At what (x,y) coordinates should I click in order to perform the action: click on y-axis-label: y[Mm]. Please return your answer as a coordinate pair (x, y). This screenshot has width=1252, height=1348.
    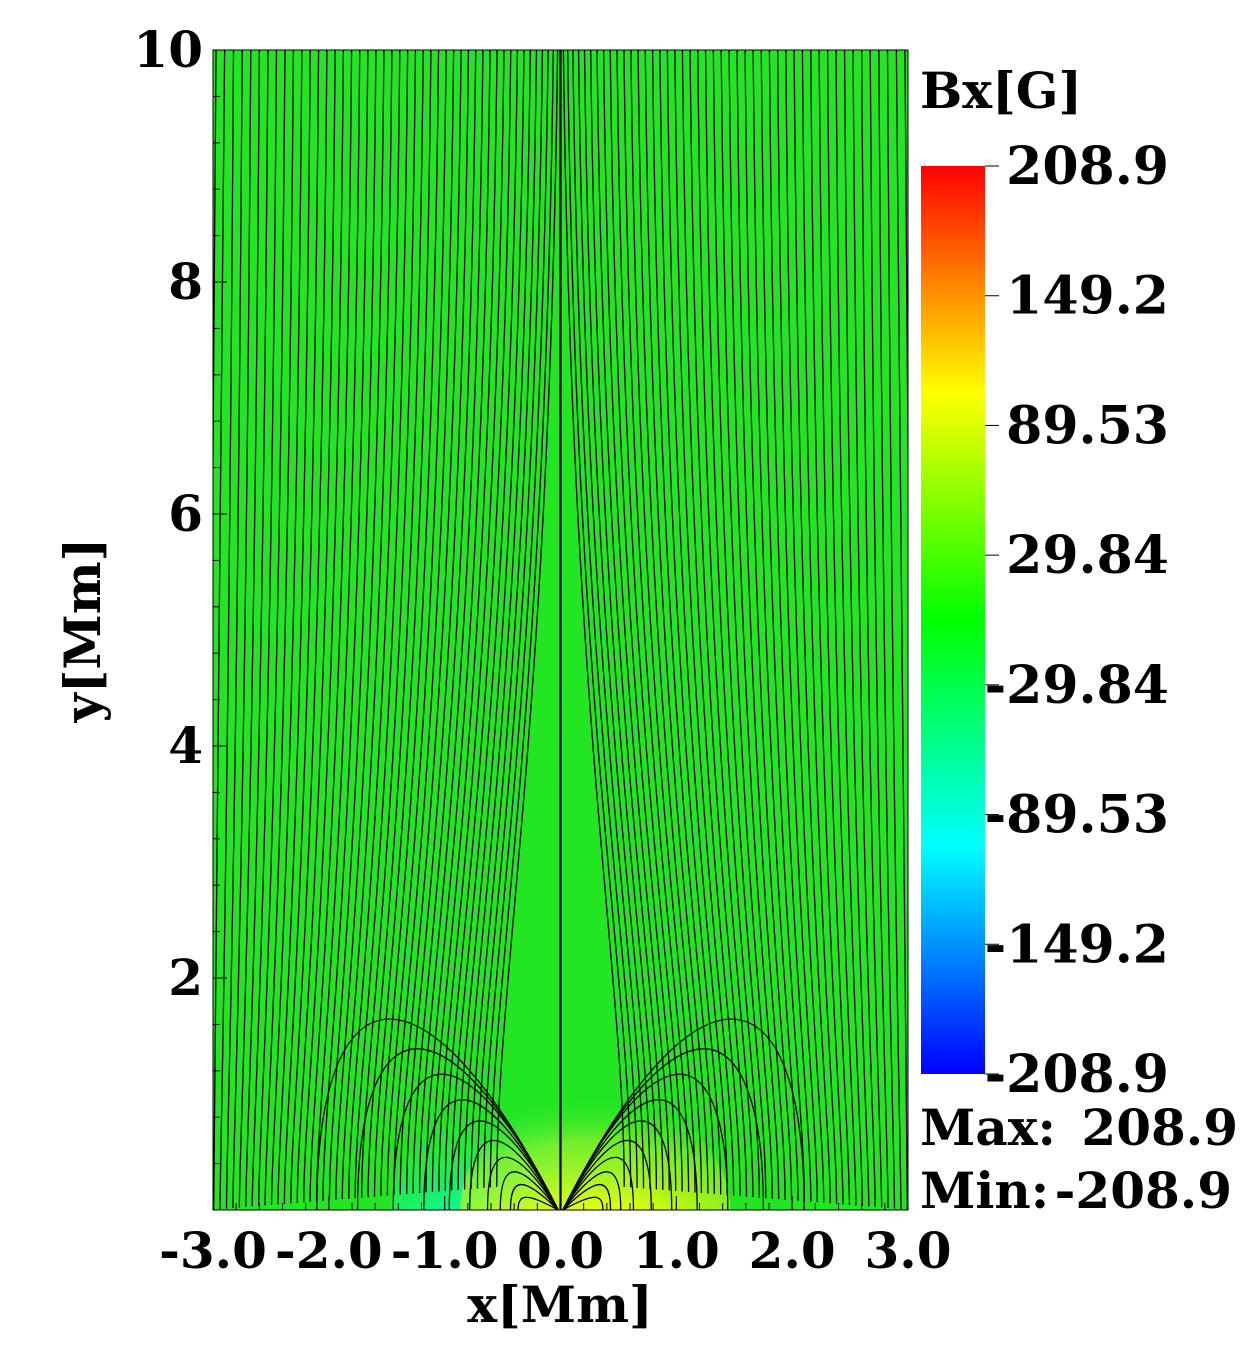
    Looking at the image, I should click on (82, 631).